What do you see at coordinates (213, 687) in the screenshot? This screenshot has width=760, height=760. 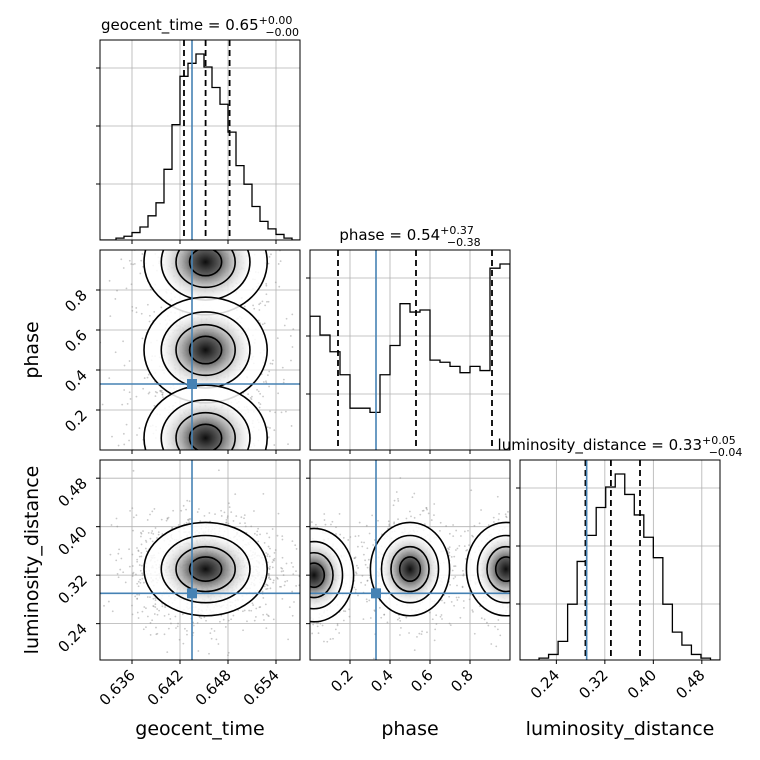 I see `x-tick-label: 0.648` at bounding box center [213, 687].